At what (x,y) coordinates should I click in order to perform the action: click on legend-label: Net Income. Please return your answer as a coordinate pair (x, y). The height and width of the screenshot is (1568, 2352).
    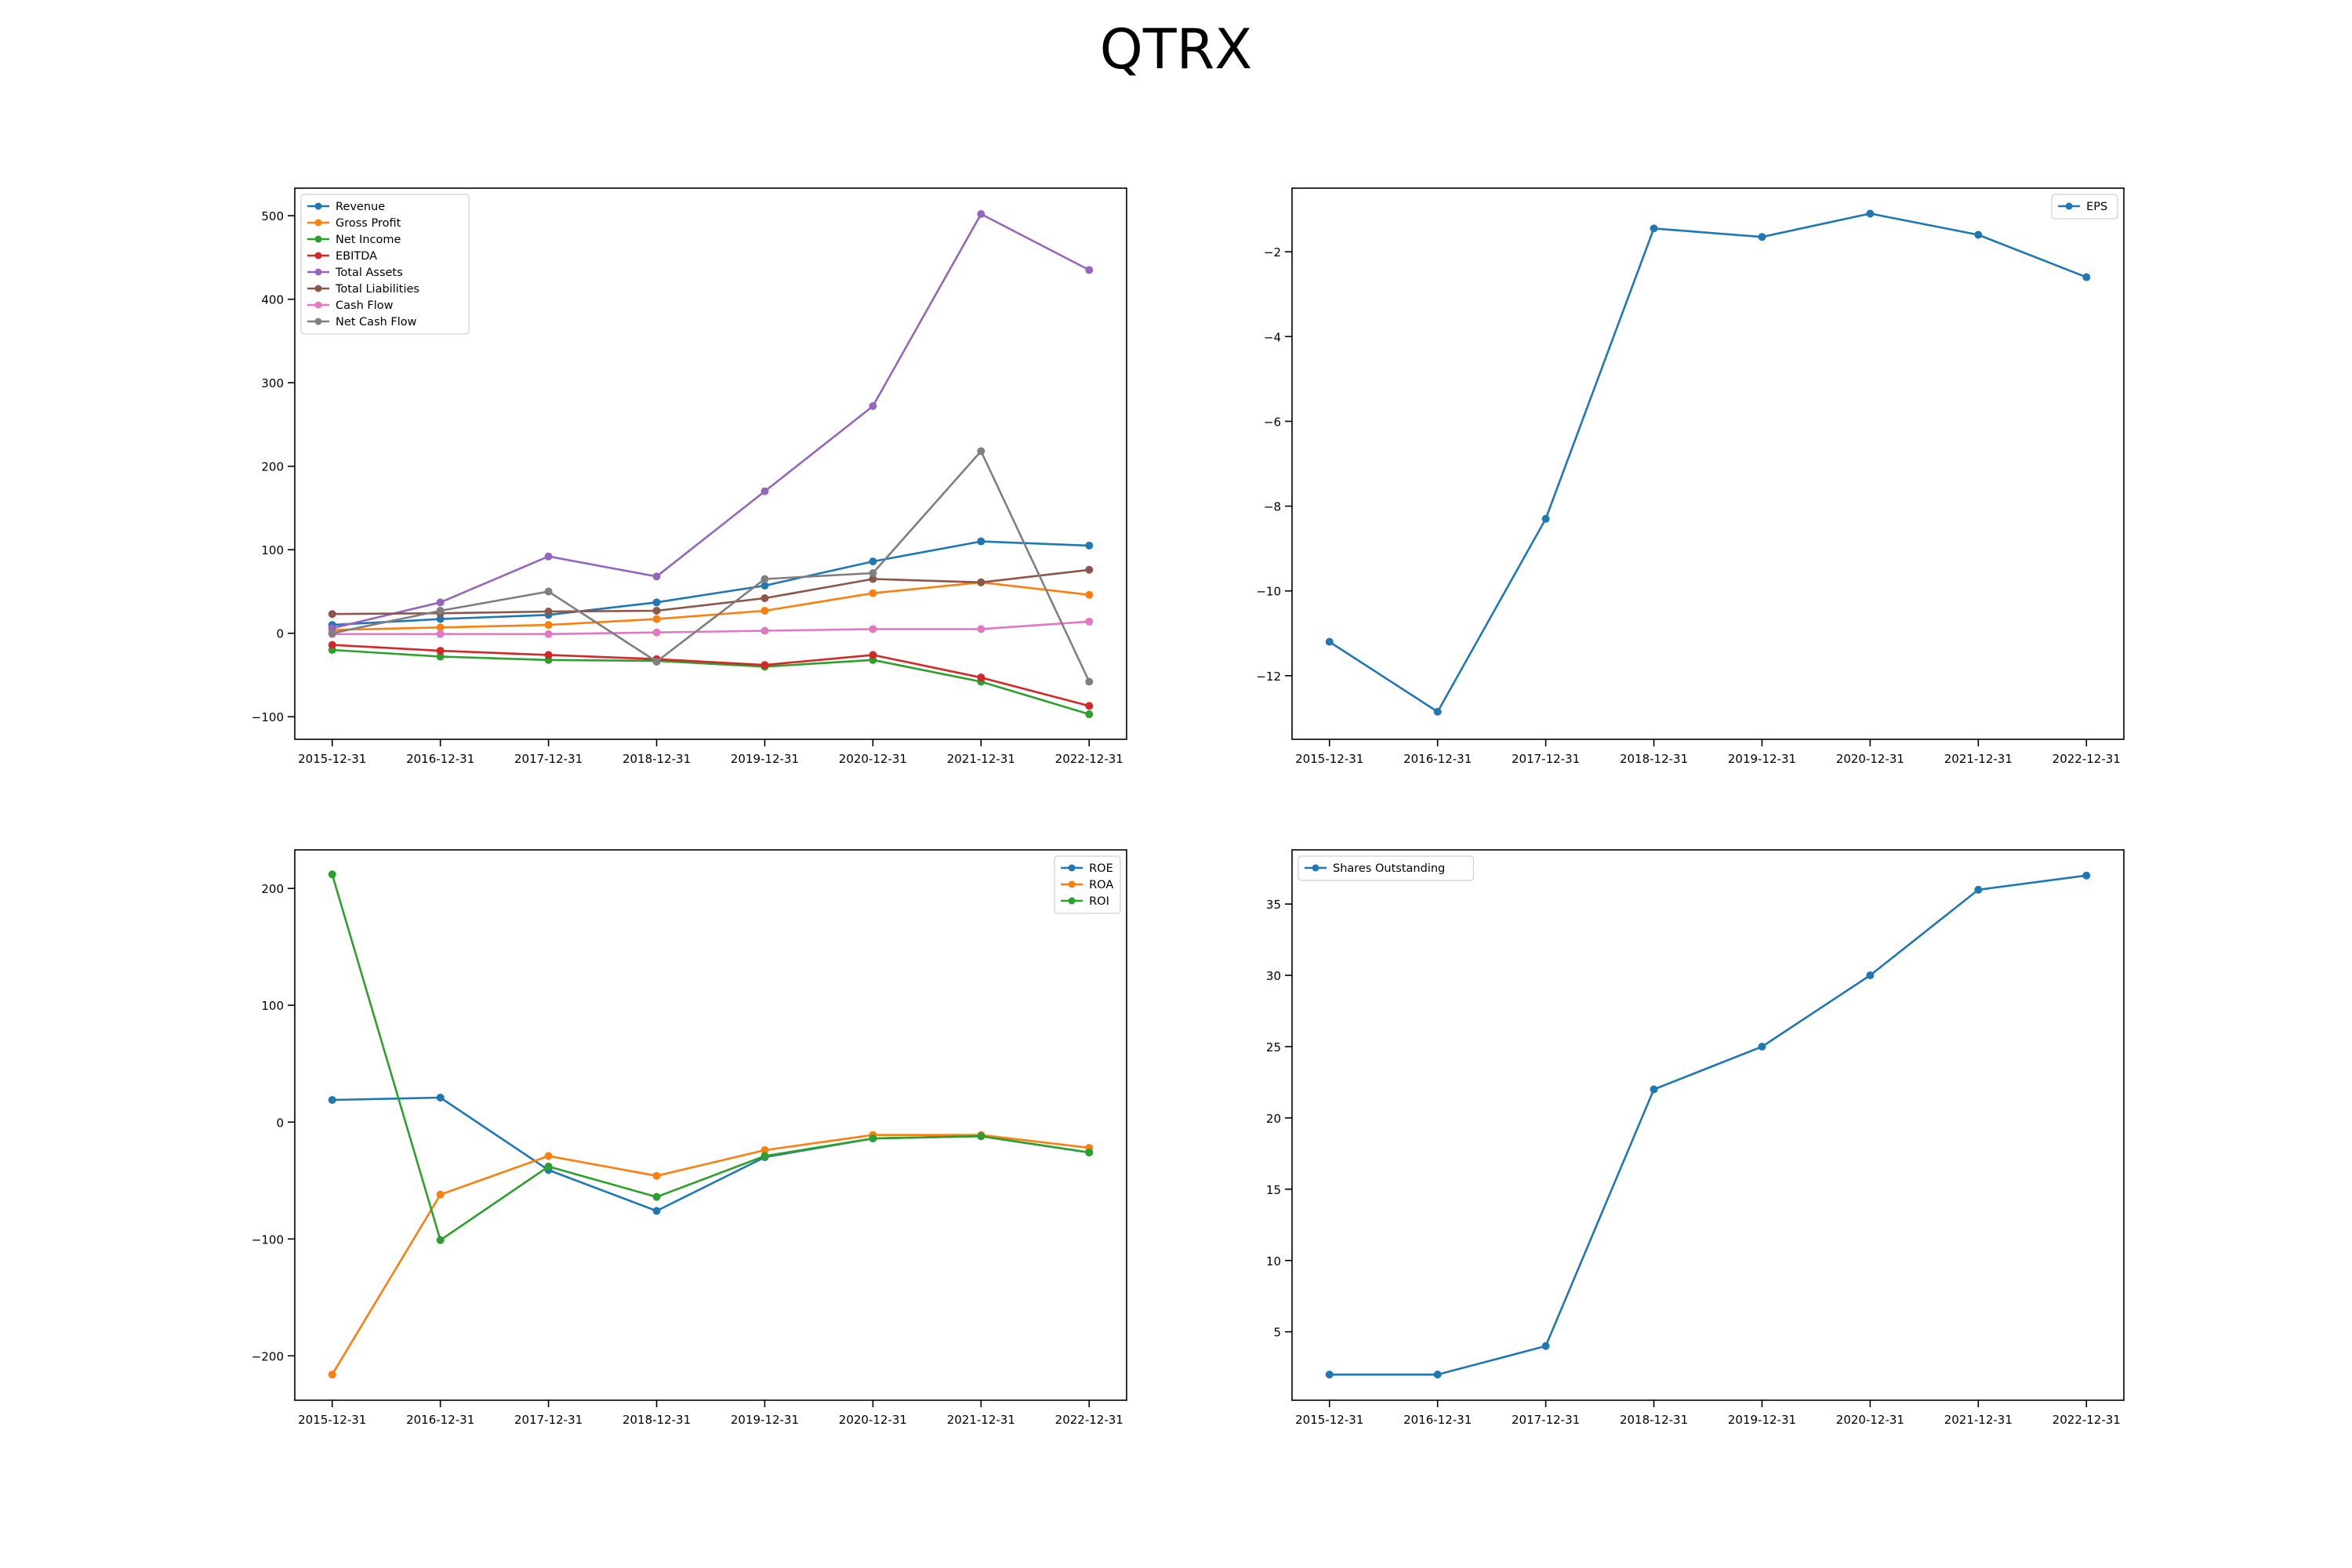
    Looking at the image, I should click on (368, 240).